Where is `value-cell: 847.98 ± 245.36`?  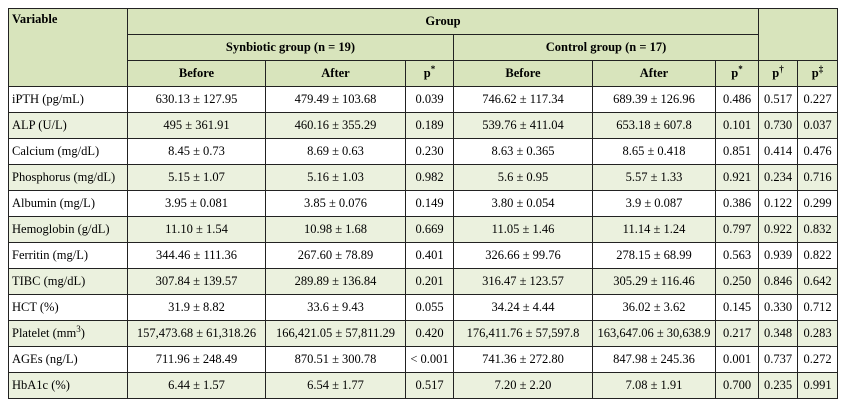 value-cell: 847.98 ± 245.36 is located at coordinates (654, 359).